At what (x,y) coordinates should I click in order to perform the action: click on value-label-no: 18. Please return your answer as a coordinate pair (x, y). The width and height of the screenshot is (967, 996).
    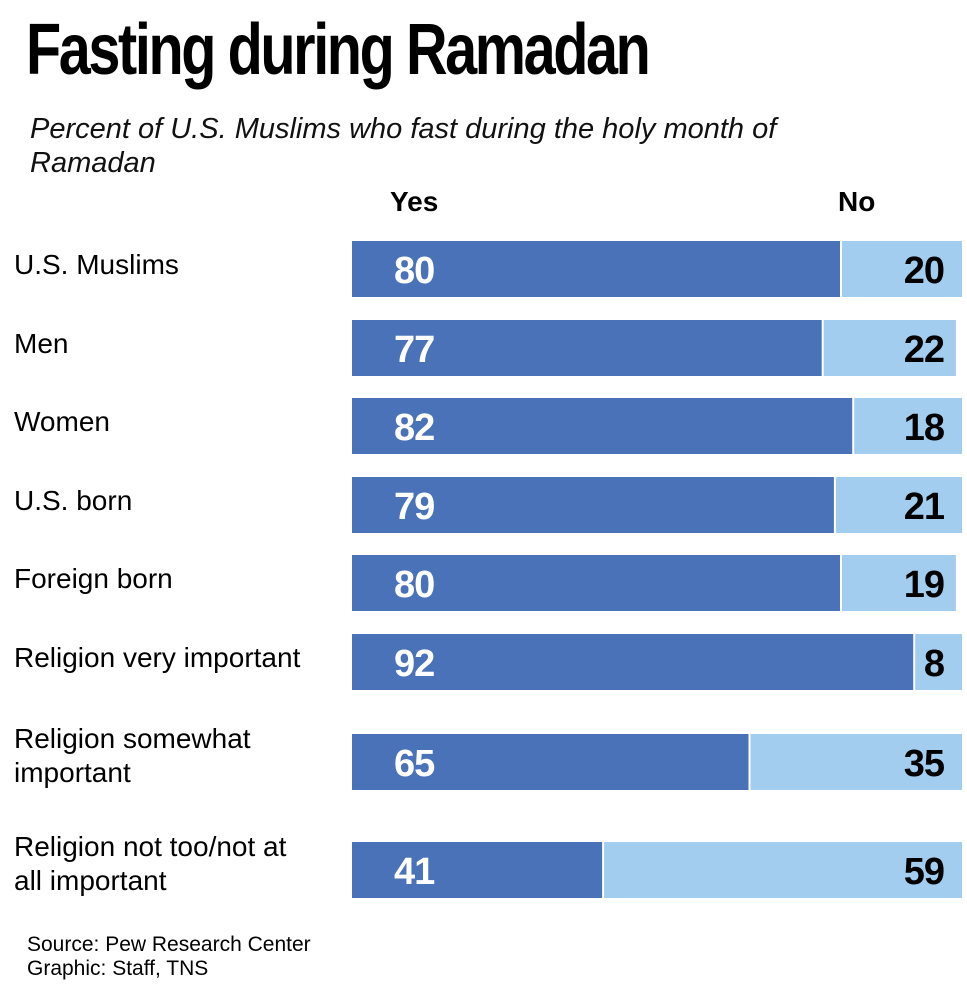
    Looking at the image, I should click on (924, 428).